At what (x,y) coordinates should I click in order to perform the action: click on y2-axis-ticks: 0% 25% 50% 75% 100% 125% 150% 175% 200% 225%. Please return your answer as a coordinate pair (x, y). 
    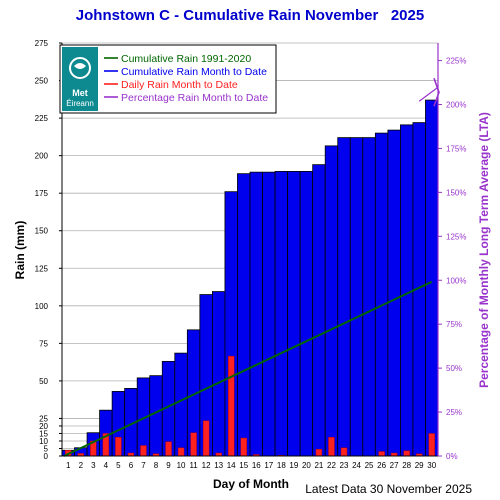
    Looking at the image, I should click on (452, 259).